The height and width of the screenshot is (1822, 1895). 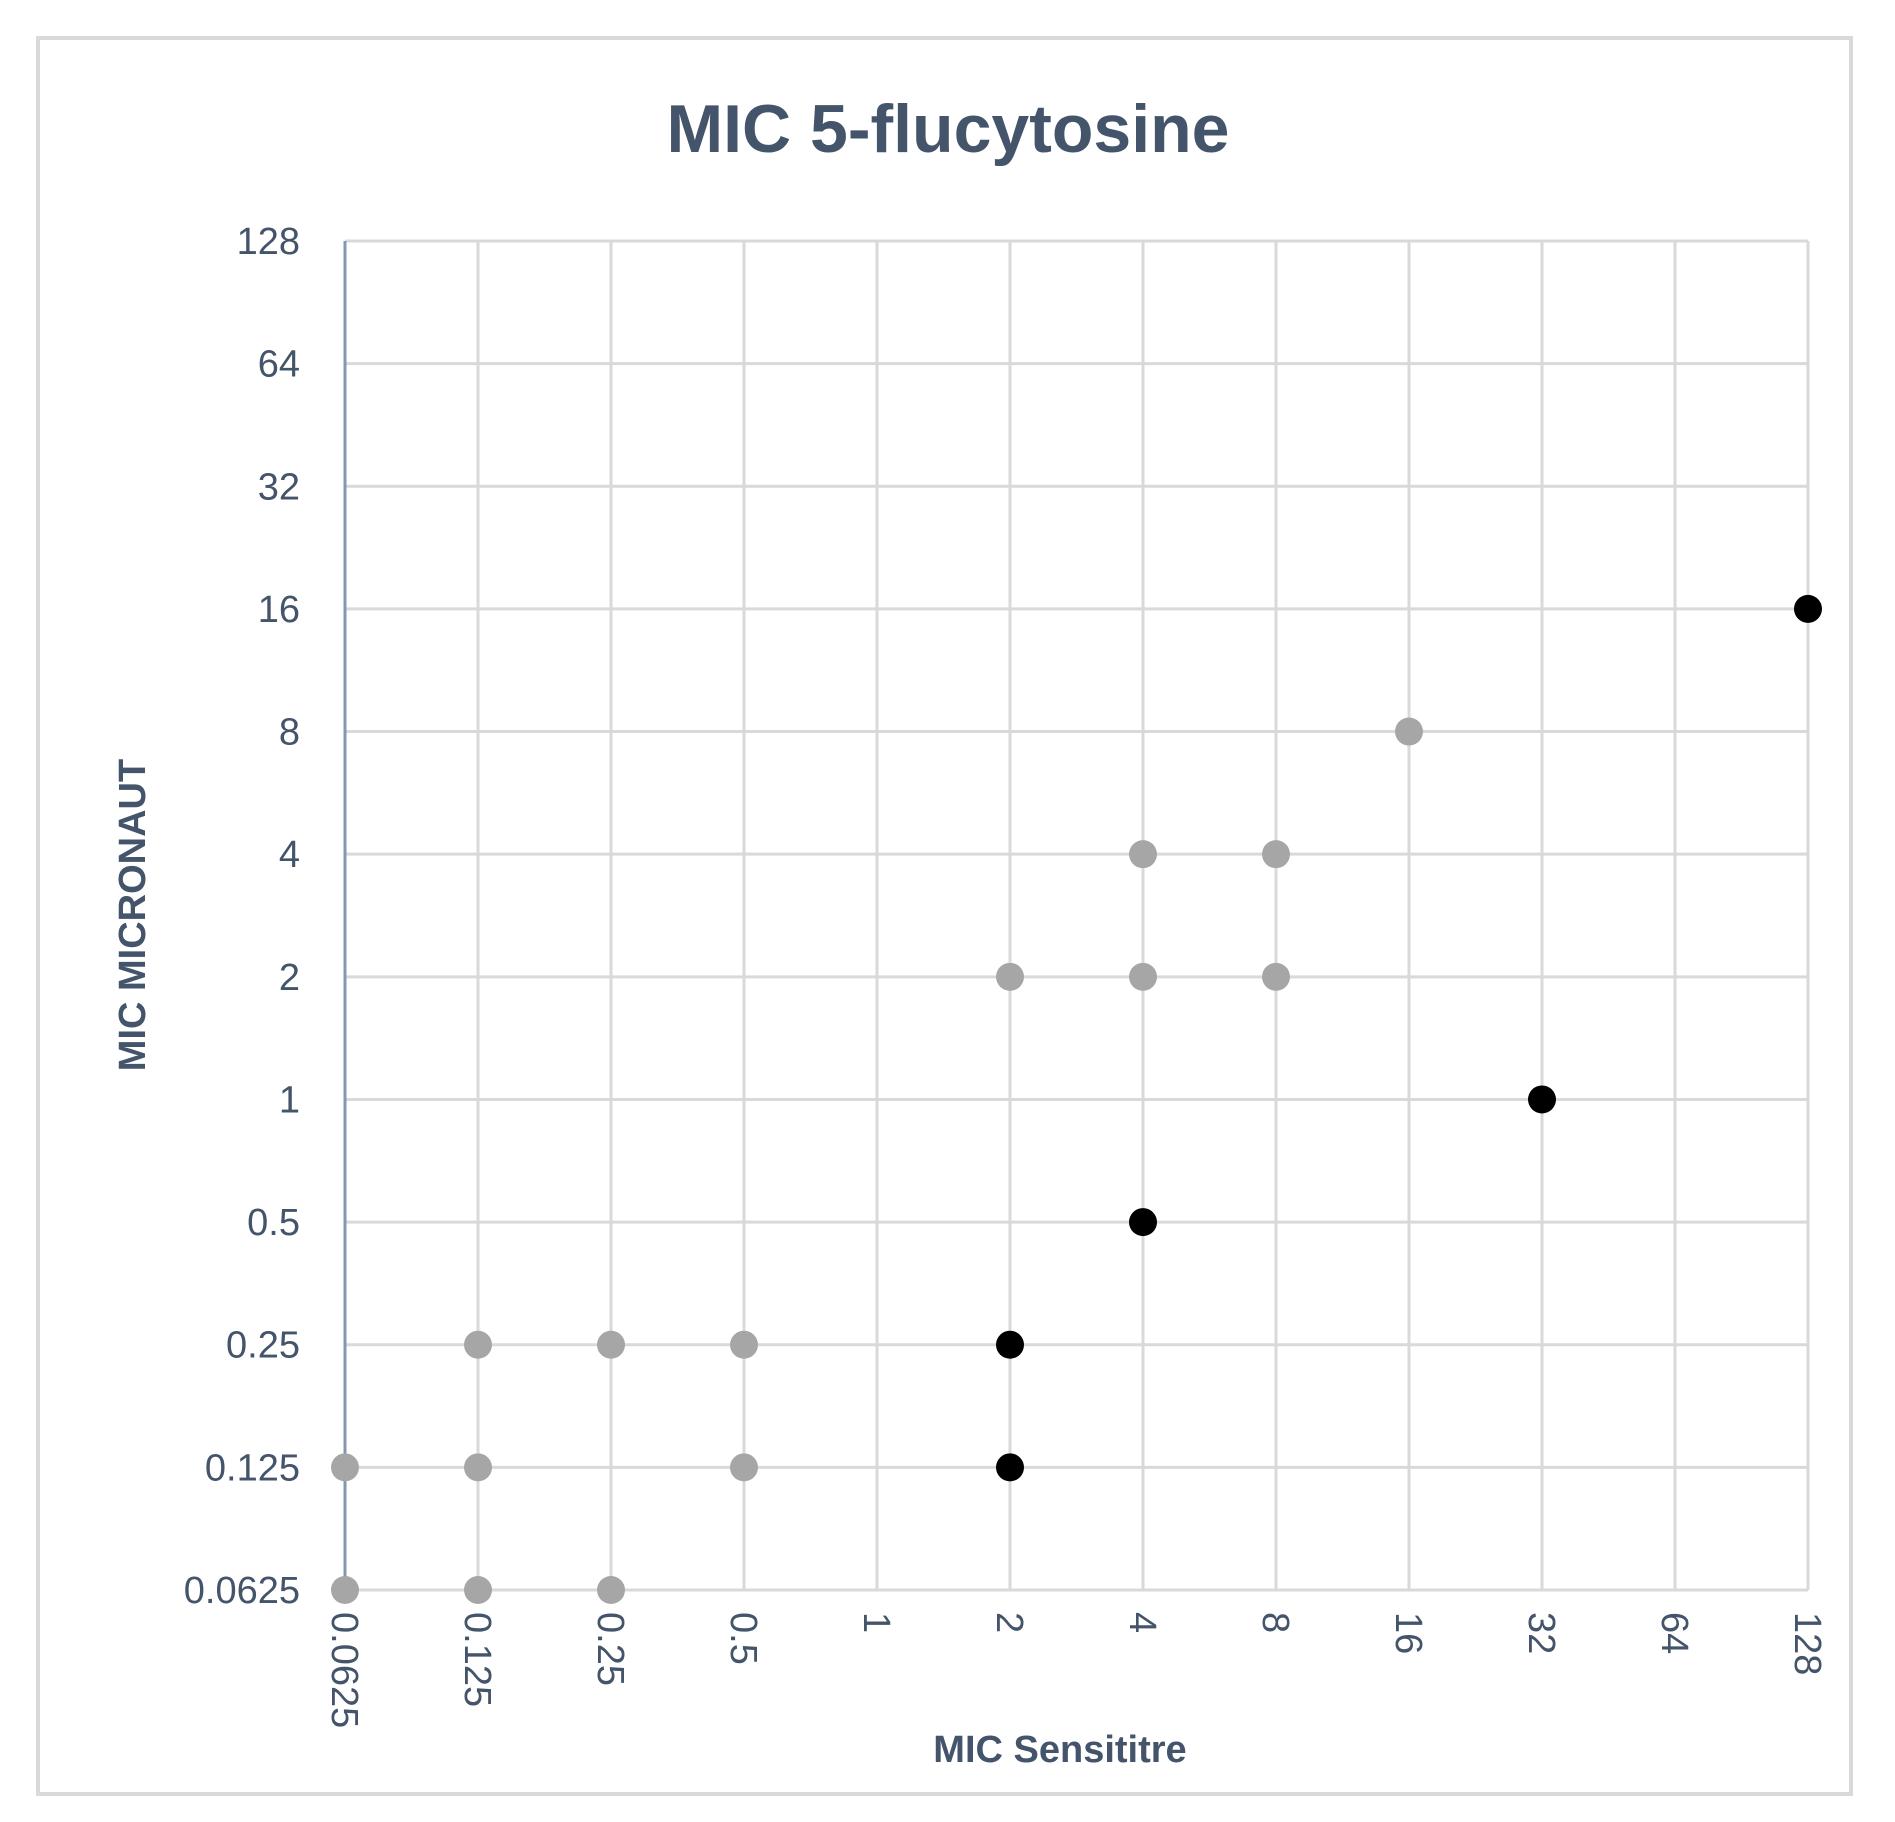 What do you see at coordinates (1142, 1622) in the screenshot?
I see `x-tick-label: 4` at bounding box center [1142, 1622].